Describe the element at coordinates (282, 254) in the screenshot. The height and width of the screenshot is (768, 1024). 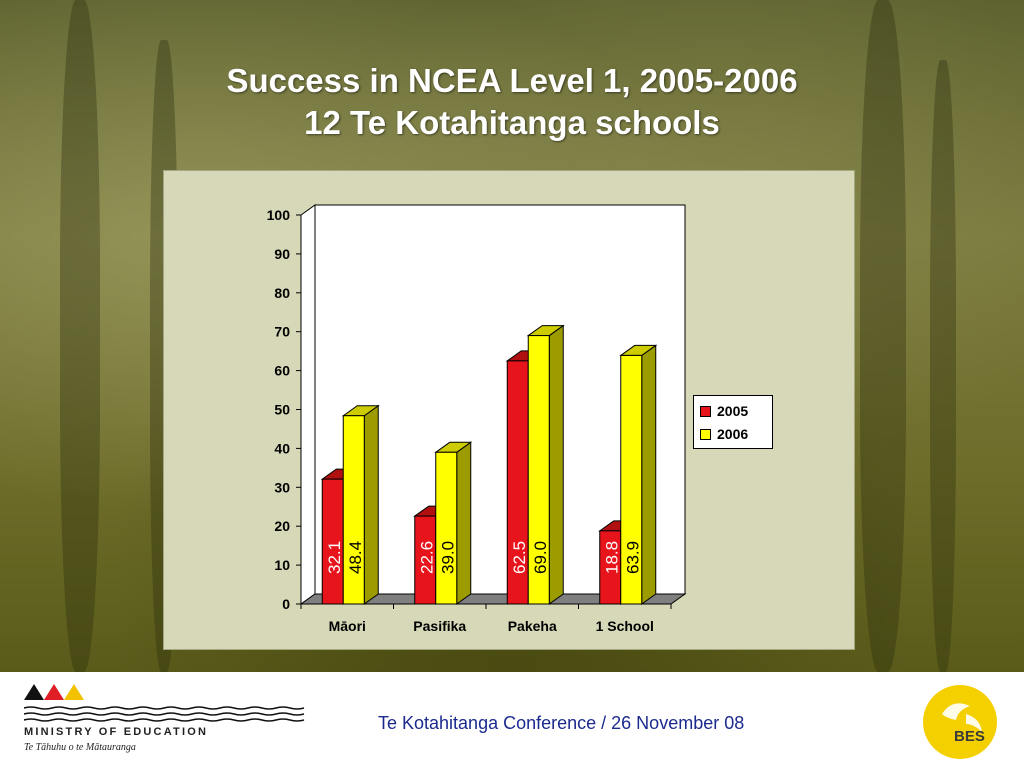
I see `y-tick-label: 90` at that location.